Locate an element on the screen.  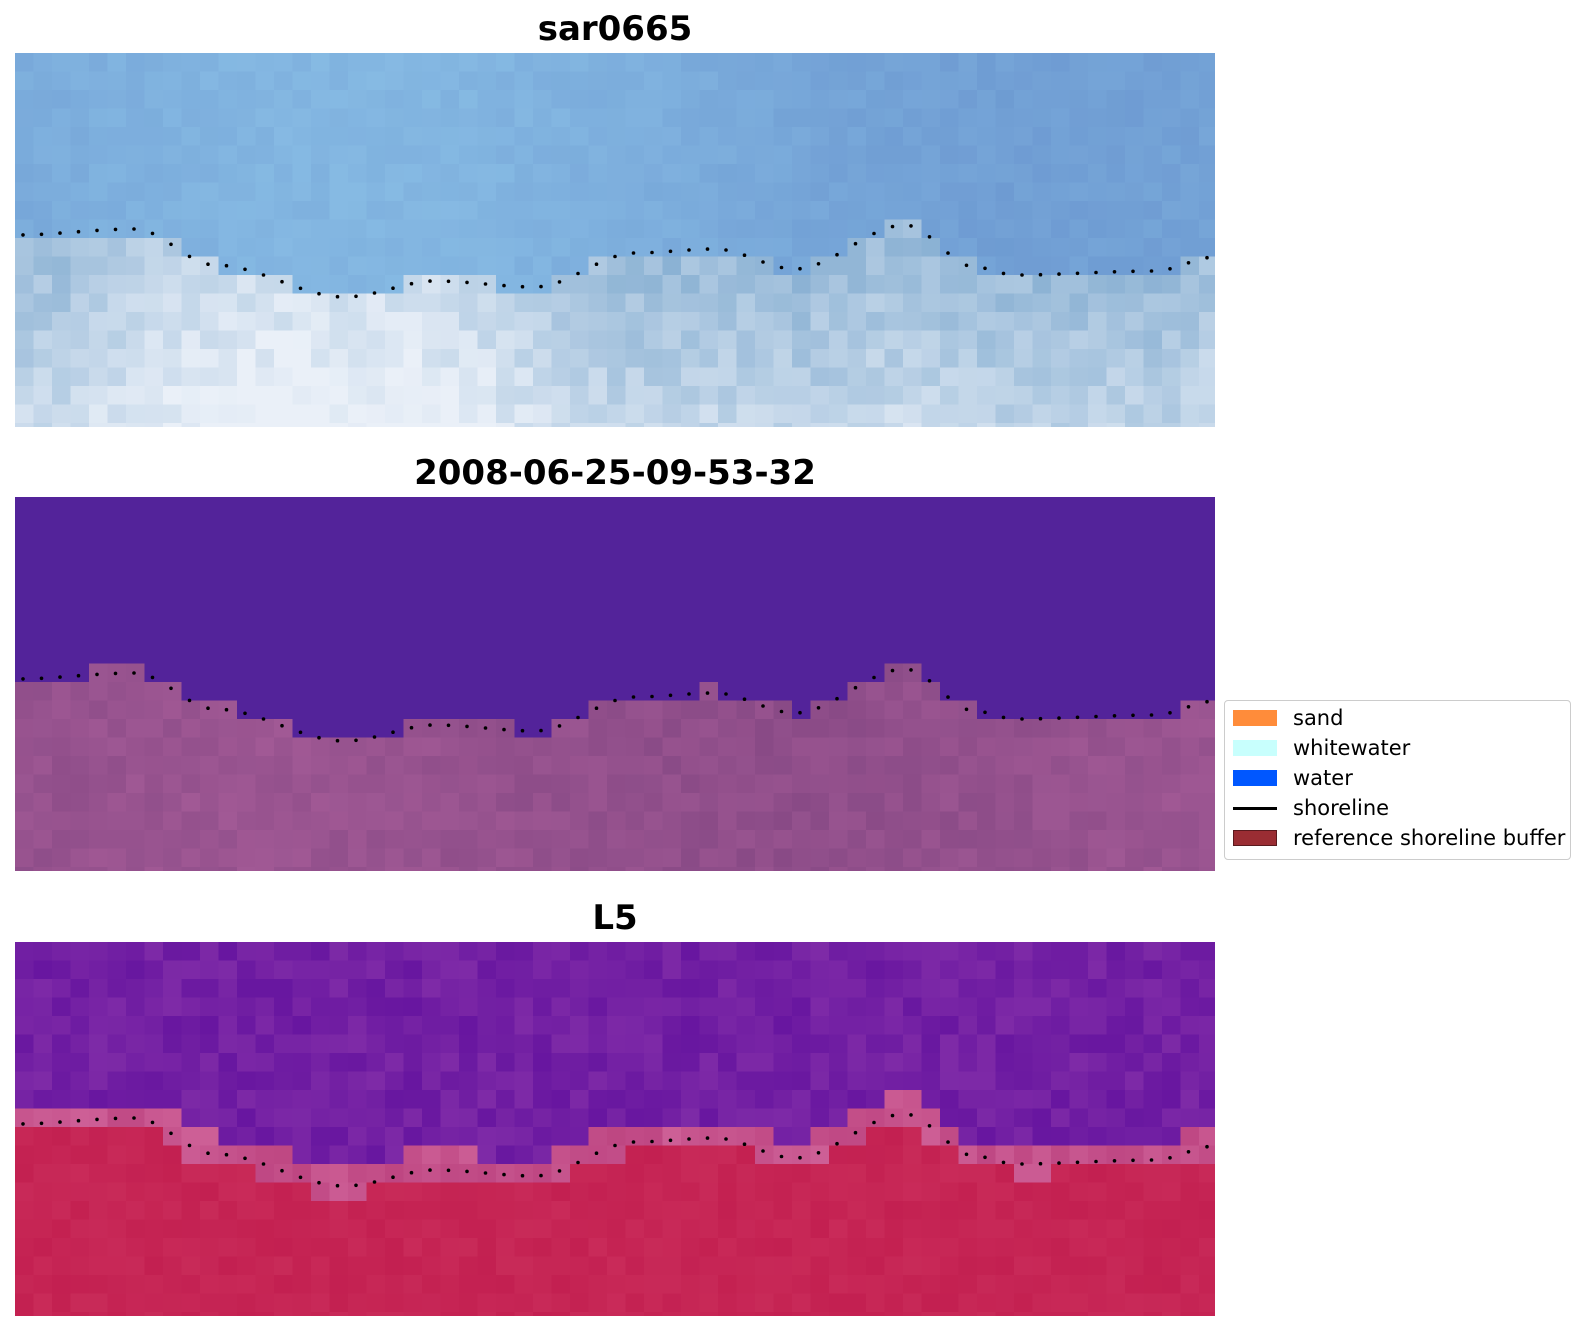
legend-item-shoreline: shoreline is located at coordinates (1311, 808).